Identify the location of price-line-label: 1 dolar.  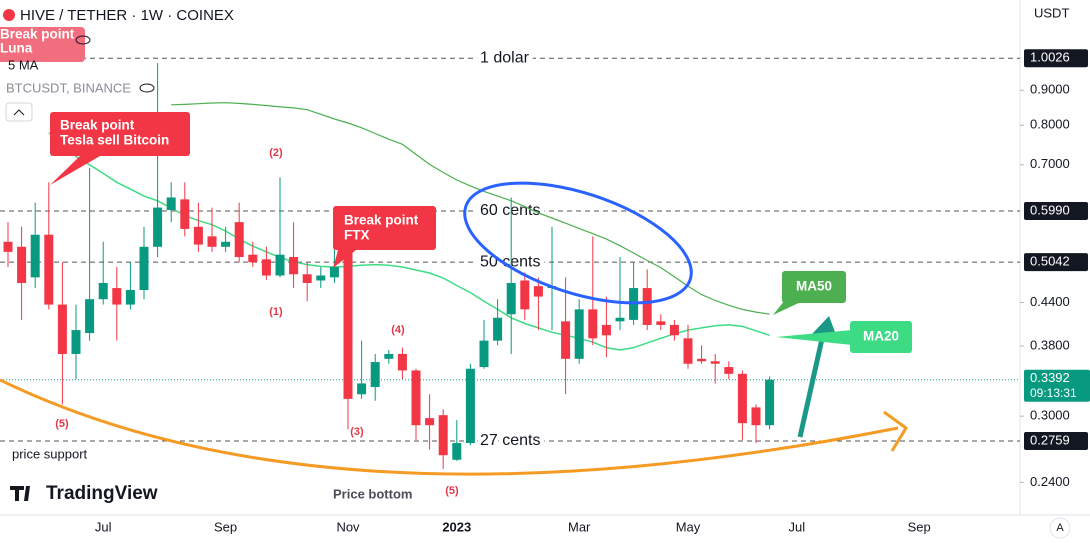
(505, 57).